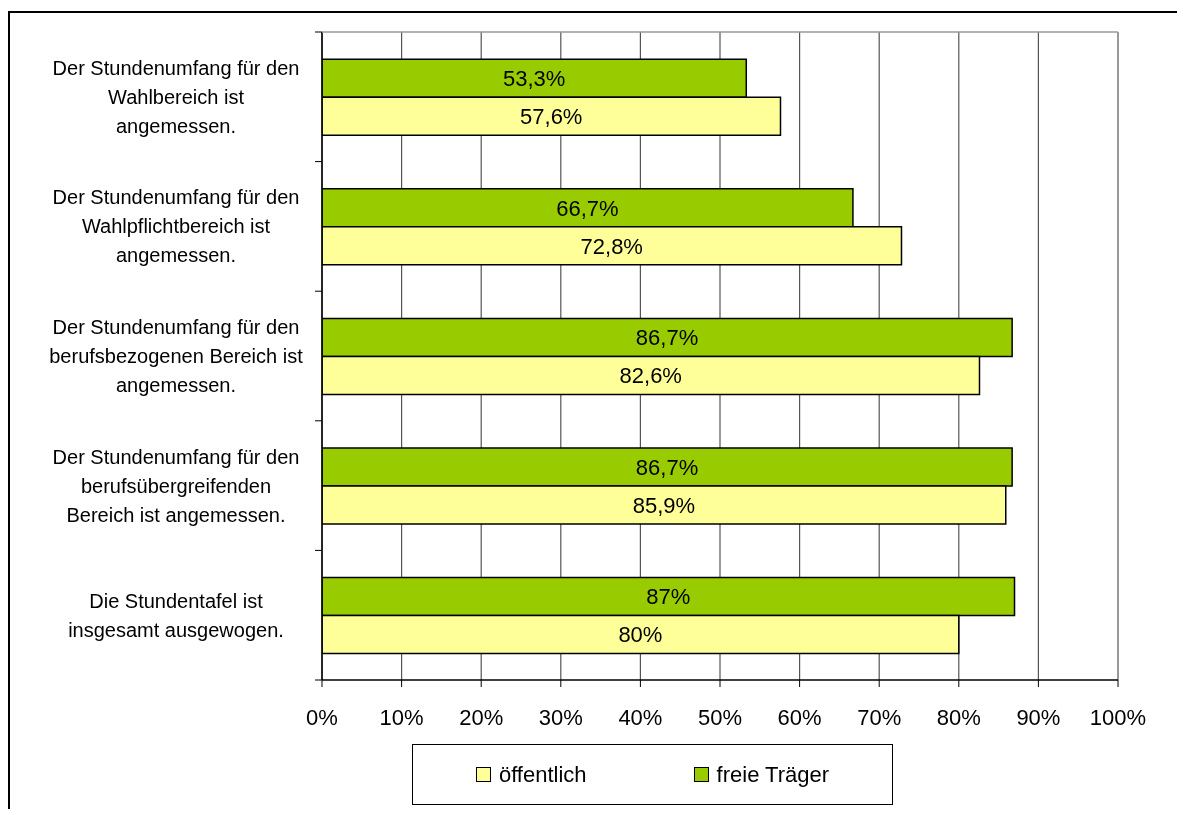 The height and width of the screenshot is (815, 1185). Describe the element at coordinates (799, 717) in the screenshot. I see `x-tick-label: 60%` at that location.